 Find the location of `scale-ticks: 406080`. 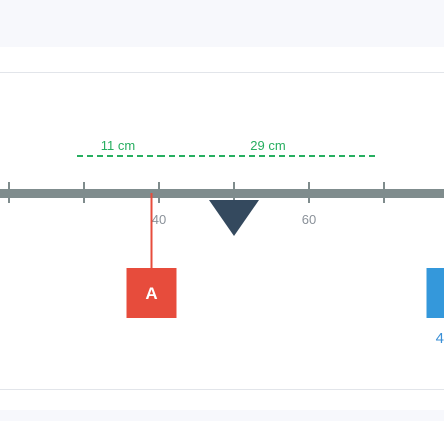

scale-ticks: 406080 is located at coordinates (196, 204).